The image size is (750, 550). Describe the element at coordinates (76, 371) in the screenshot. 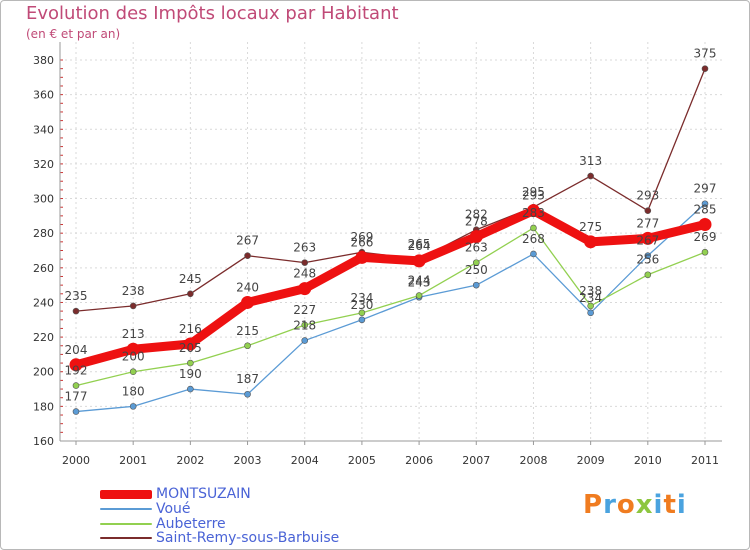

I see `data-label-aubeterre: 192` at that location.